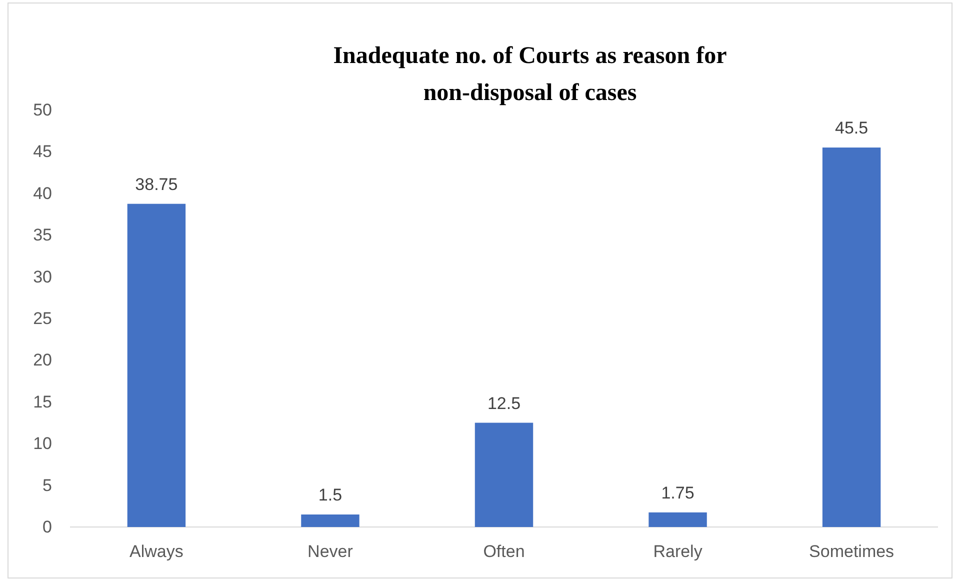  I want to click on y-tick-label: 45, so click(42, 152).